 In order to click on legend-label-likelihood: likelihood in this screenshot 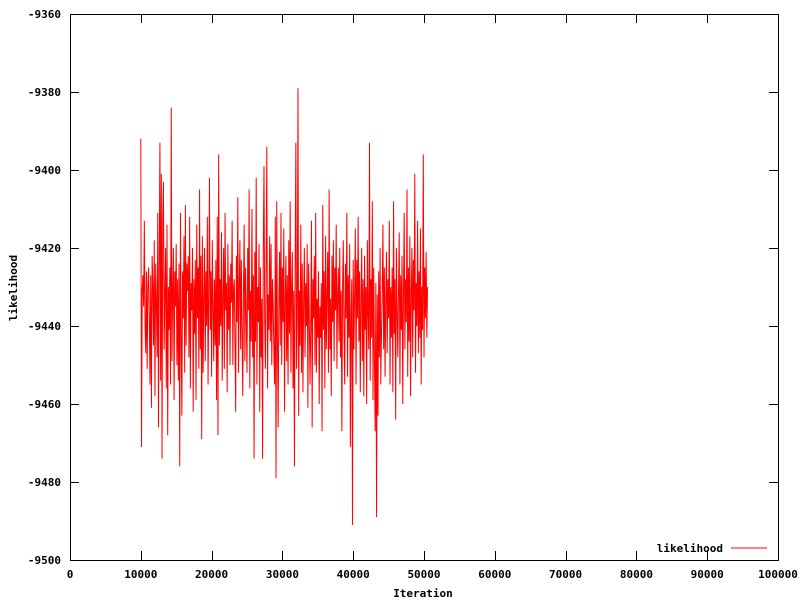, I will do `click(690, 548)`.